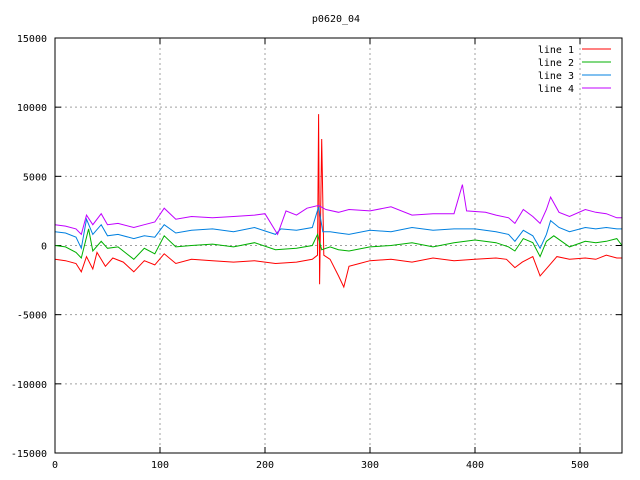 This screenshot has width=640, height=480. I want to click on x-tick-label: 300, so click(370, 465).